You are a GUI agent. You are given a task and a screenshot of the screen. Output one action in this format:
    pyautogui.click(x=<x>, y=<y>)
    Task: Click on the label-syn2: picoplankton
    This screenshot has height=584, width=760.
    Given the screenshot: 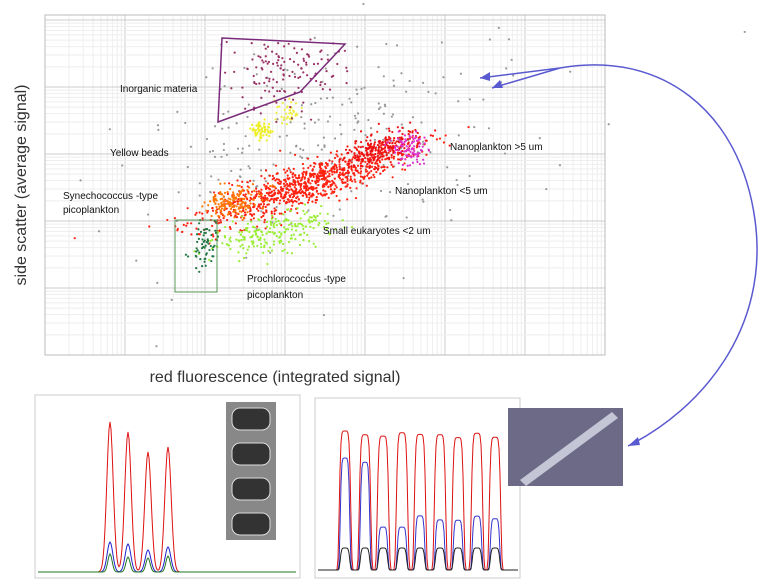 What is the action you would take?
    pyautogui.click(x=91, y=210)
    